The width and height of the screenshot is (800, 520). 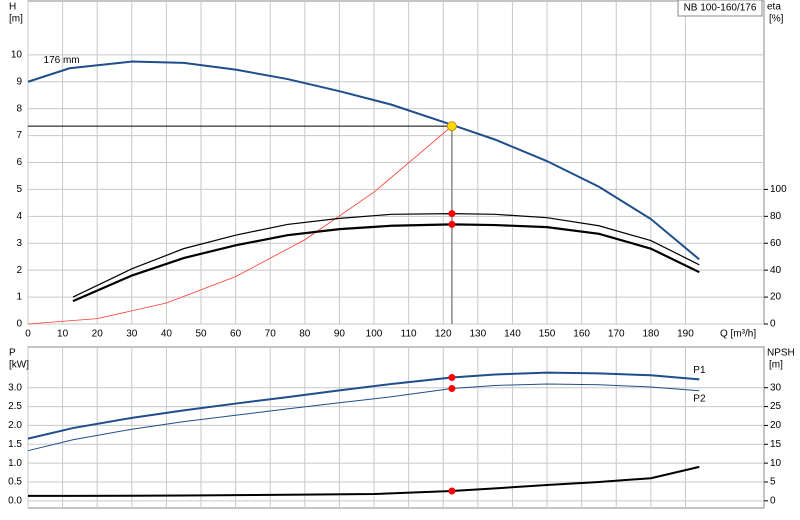 I want to click on y-tick-label: 0, so click(x=19, y=324).